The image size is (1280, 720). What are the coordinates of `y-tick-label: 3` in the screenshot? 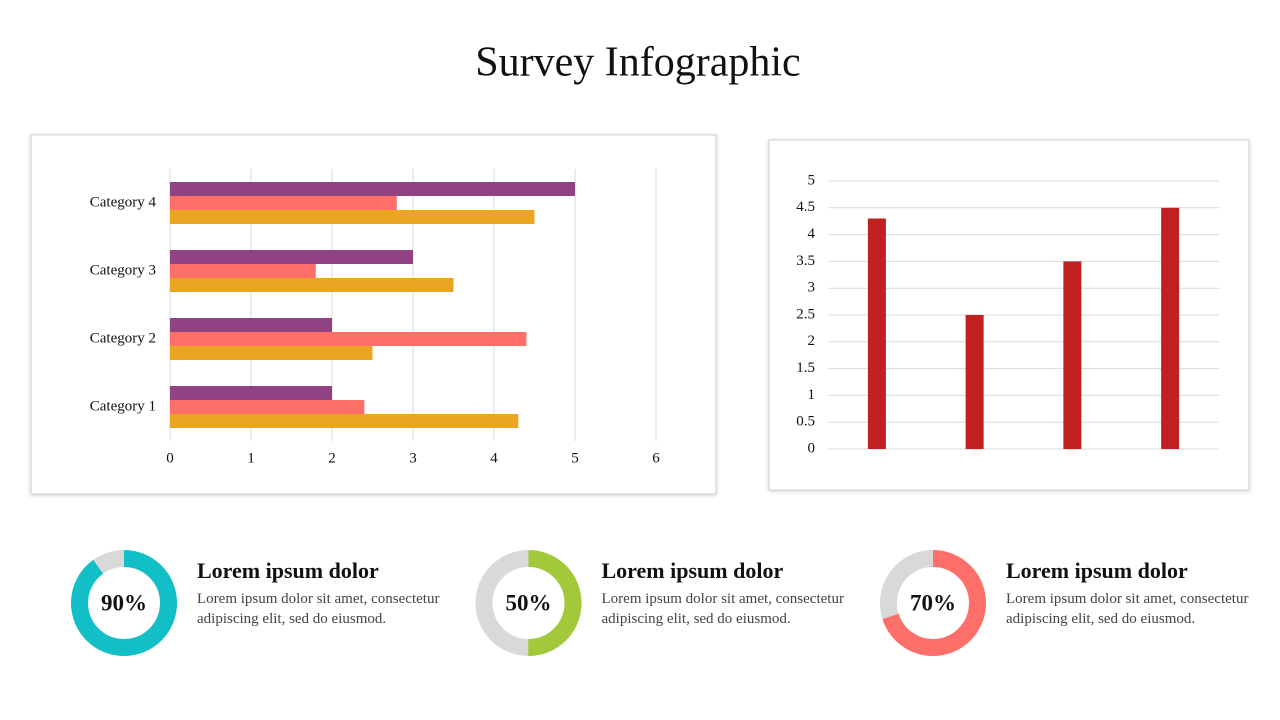 It's located at (812, 288).